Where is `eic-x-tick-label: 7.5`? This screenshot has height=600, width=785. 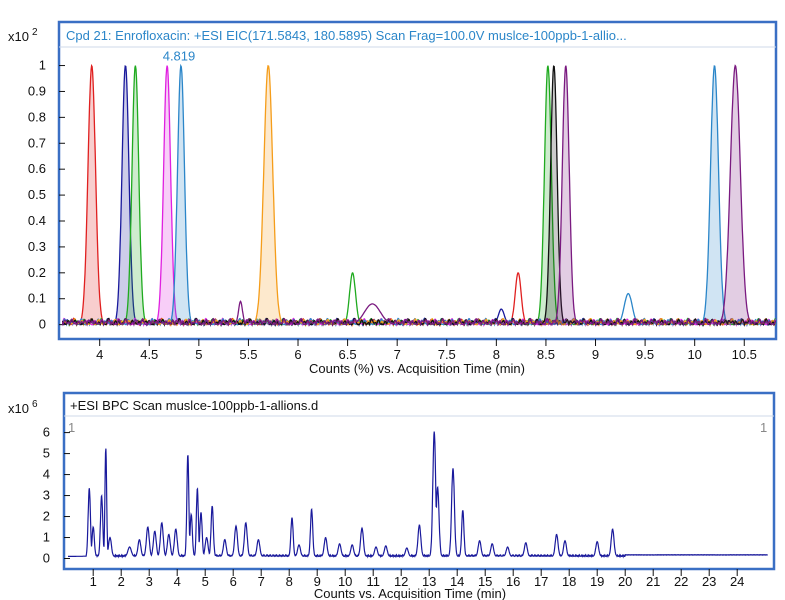
eic-x-tick-label: 7.5 is located at coordinates (447, 354).